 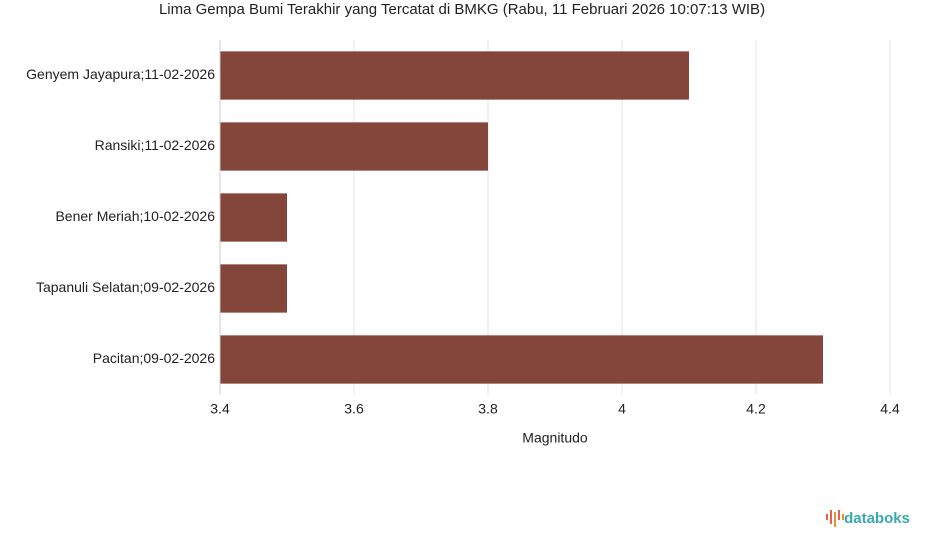 What do you see at coordinates (877, 518) in the screenshot?
I see `brand: databoks` at bounding box center [877, 518].